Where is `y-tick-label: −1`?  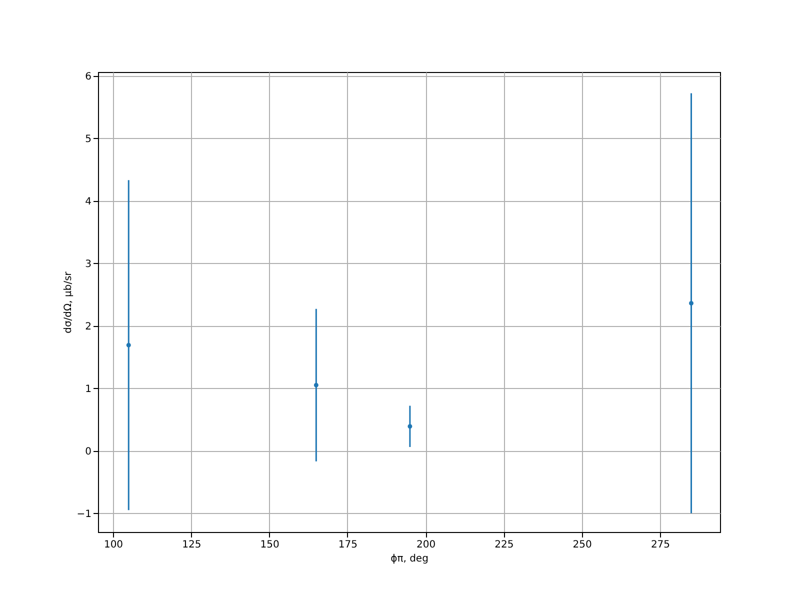
y-tick-label: −1 is located at coordinates (84, 514).